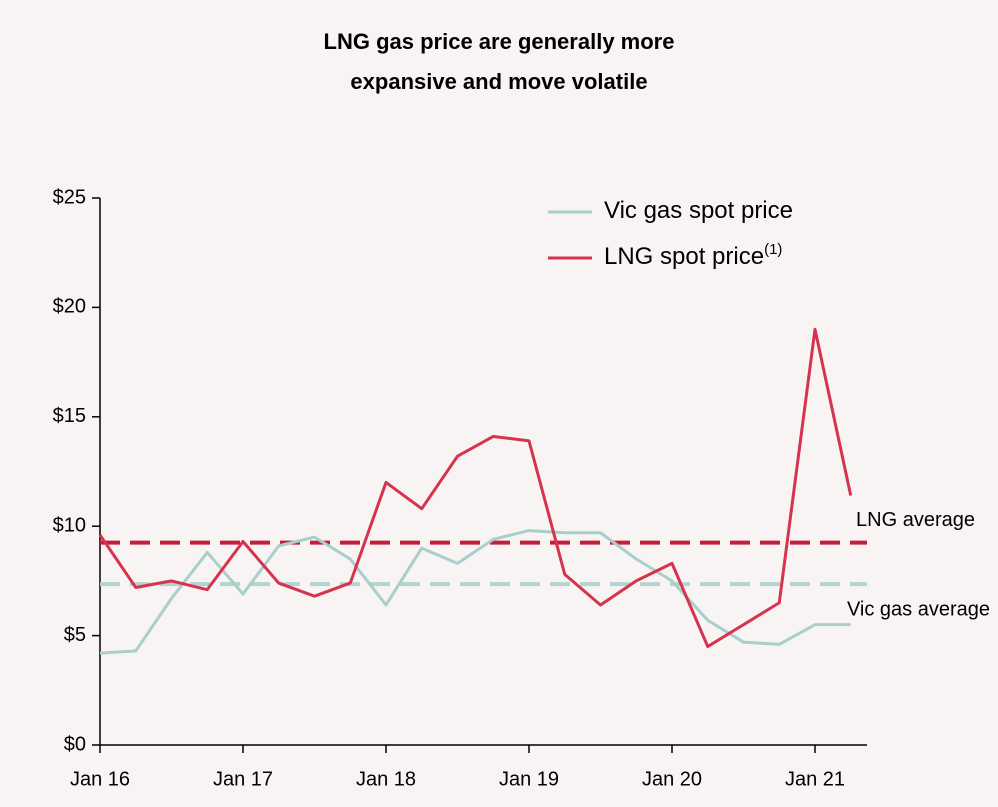  I want to click on x-tick-label: Jan 18, so click(386, 779).